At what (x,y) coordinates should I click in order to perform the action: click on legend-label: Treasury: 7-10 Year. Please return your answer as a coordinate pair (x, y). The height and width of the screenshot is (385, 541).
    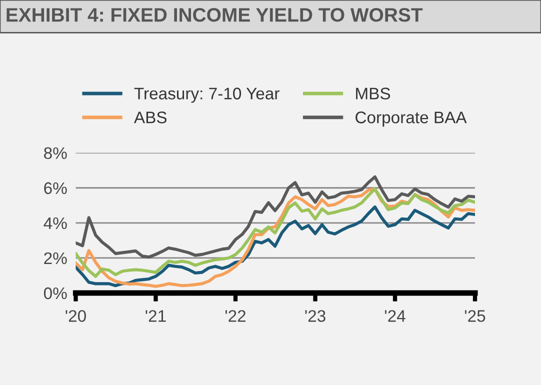
    Looking at the image, I should click on (207, 95).